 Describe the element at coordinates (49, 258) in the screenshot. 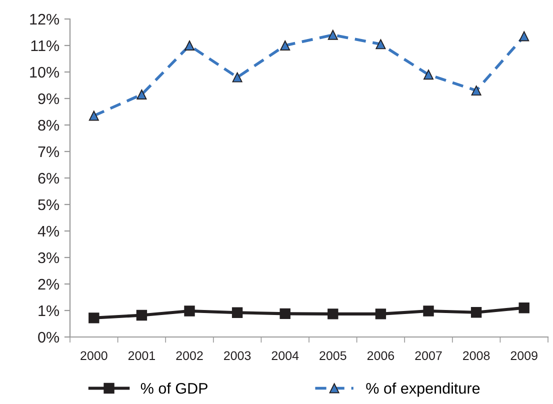

I see `y-tick-label: 3%` at that location.